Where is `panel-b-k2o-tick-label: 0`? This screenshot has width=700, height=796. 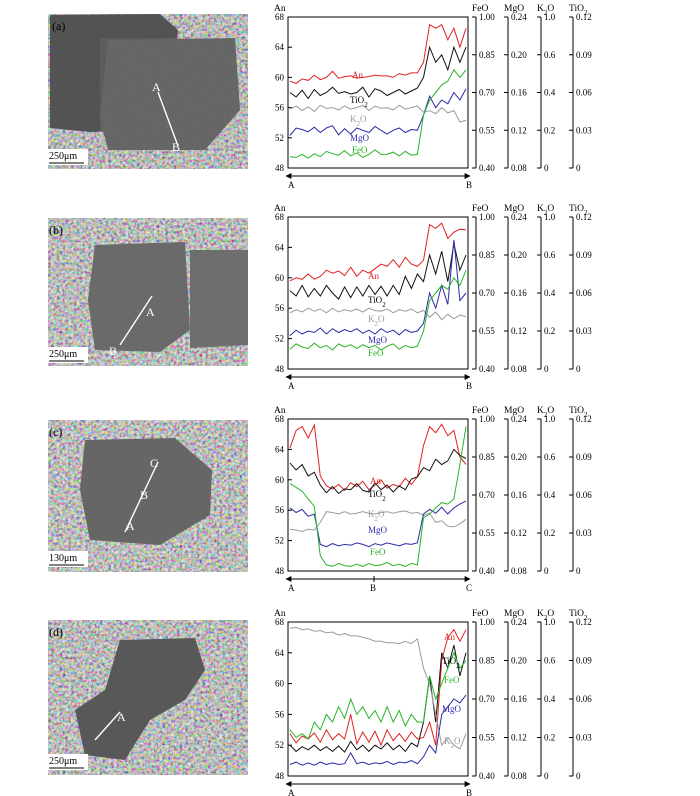
panel-b-k2o-tick-label: 0 is located at coordinates (546, 369).